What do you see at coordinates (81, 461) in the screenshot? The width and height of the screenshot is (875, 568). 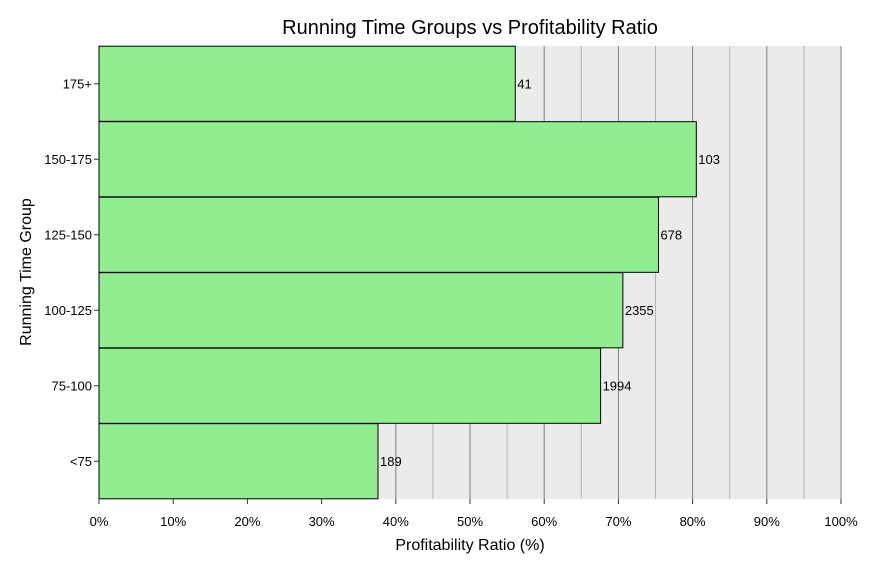 I see `y-tick-label: <75` at bounding box center [81, 461].